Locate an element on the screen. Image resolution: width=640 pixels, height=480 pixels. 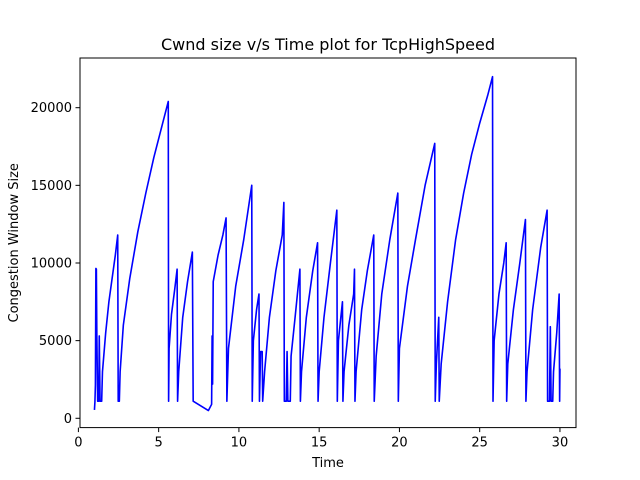
y-axis: 0 5000 10000 15000 20000 is located at coordinates (55, 264).